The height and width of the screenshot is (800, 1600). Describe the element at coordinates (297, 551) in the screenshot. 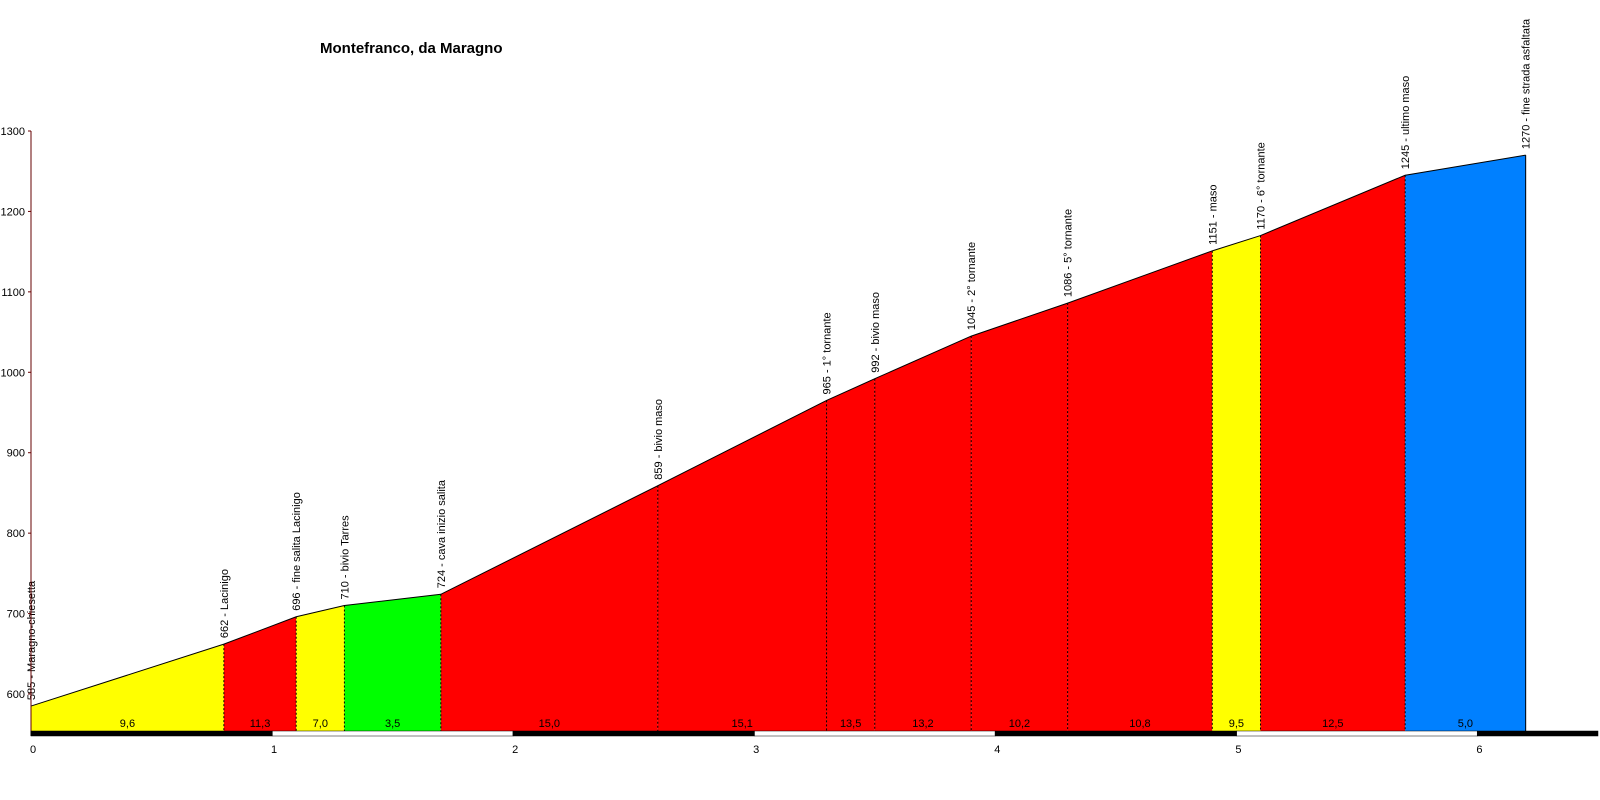

I see `point-label: 696 - fine salita Lacinigo` at that location.